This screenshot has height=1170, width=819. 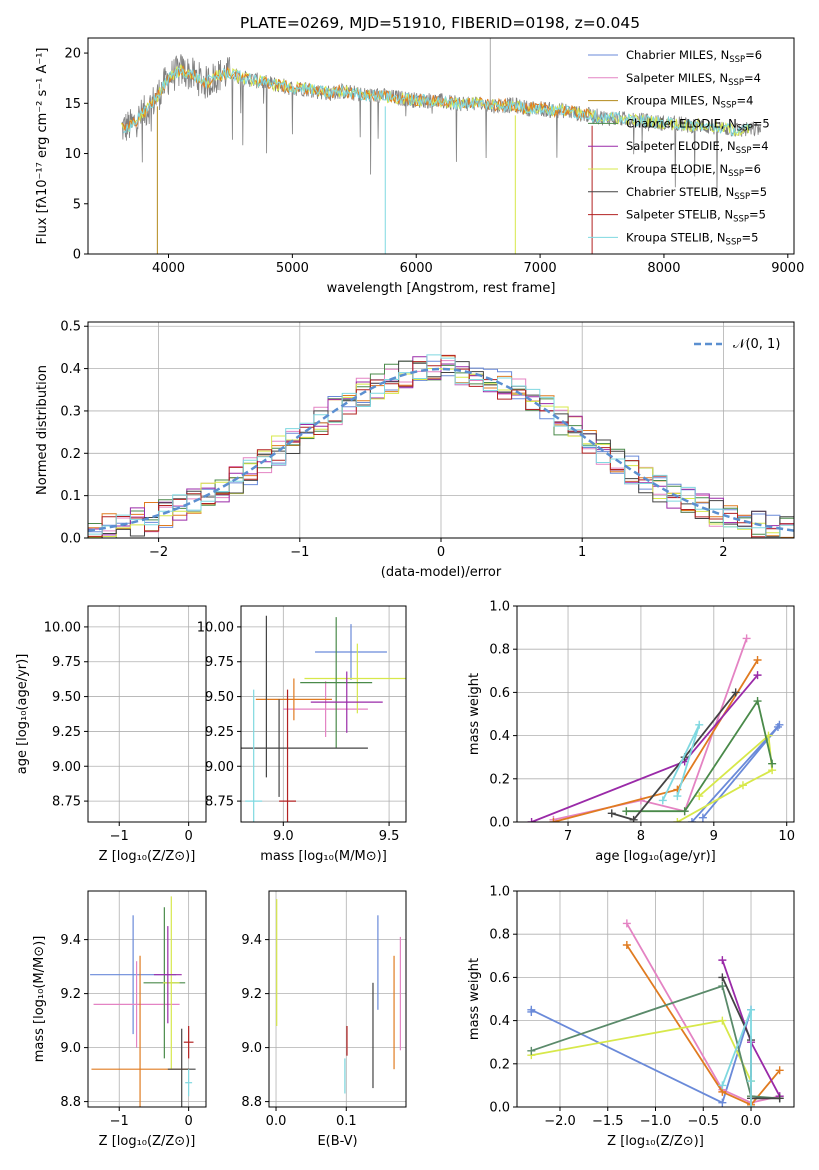 What do you see at coordinates (42, 430) in the screenshot?
I see `y-axis-label: Normed distribution` at bounding box center [42, 430].